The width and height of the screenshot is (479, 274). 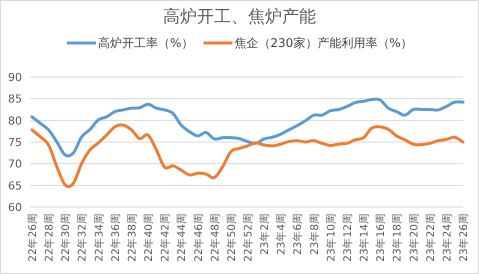 What do you see at coordinates (33, 237) in the screenshot?
I see `x-tick-label: 22年26周` at bounding box center [33, 237].